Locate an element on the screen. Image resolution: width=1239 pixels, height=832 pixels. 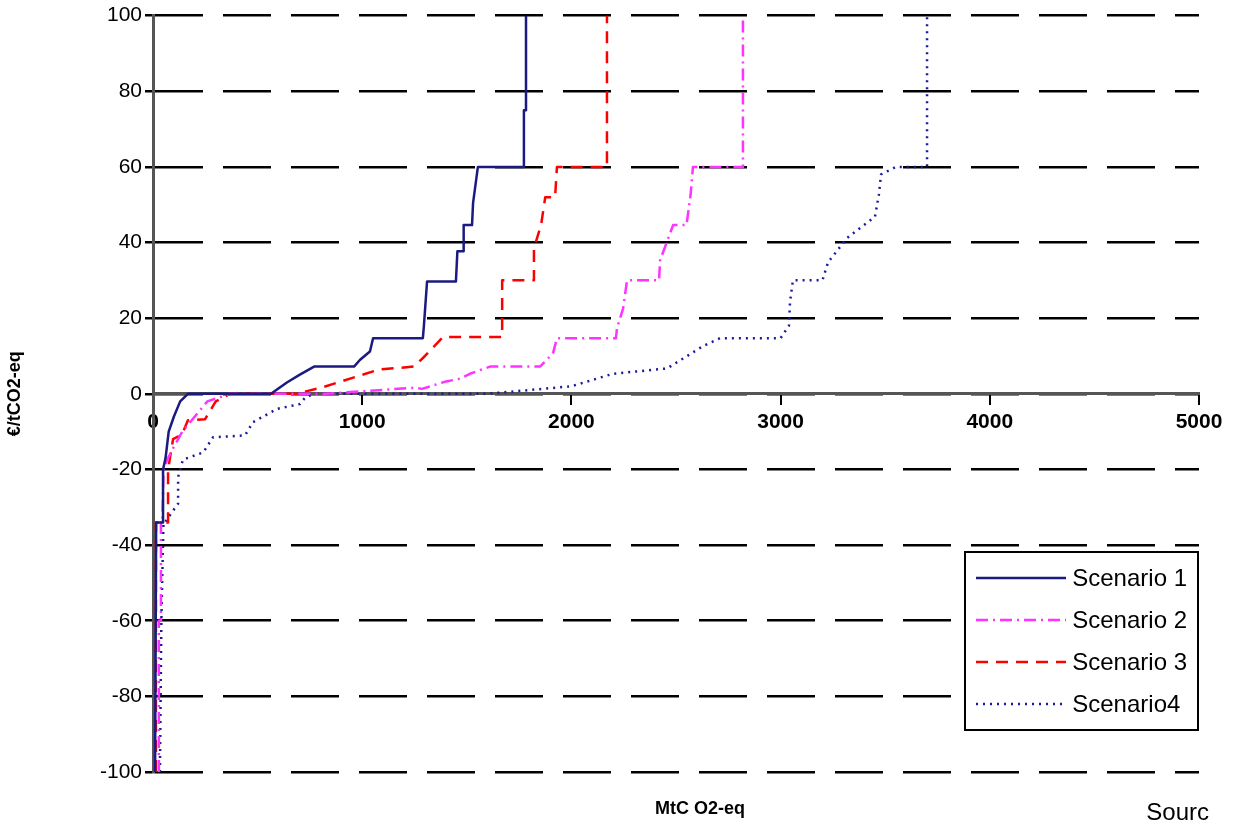
x-axis-title: MtC O2-eq is located at coordinates (700, 808).